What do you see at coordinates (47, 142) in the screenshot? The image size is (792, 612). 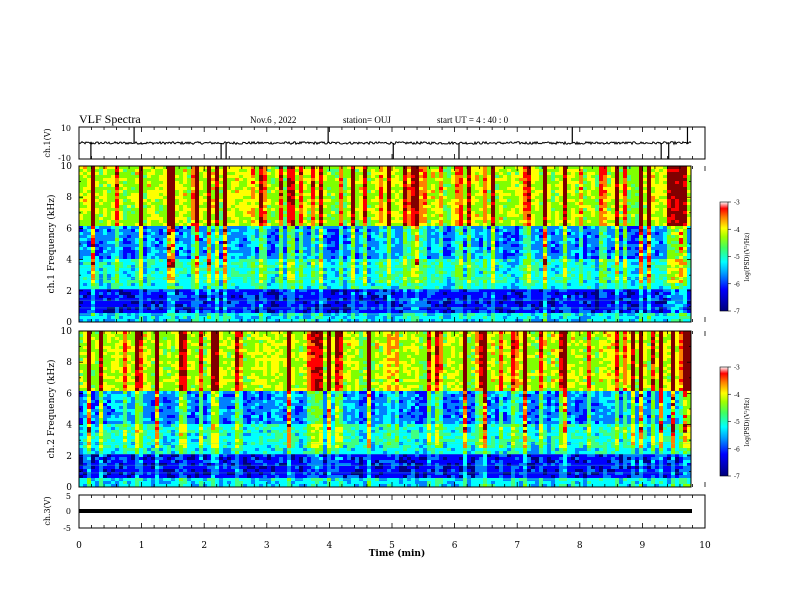 I see `ch1-ylabel: ch.1(V)` at bounding box center [47, 142].